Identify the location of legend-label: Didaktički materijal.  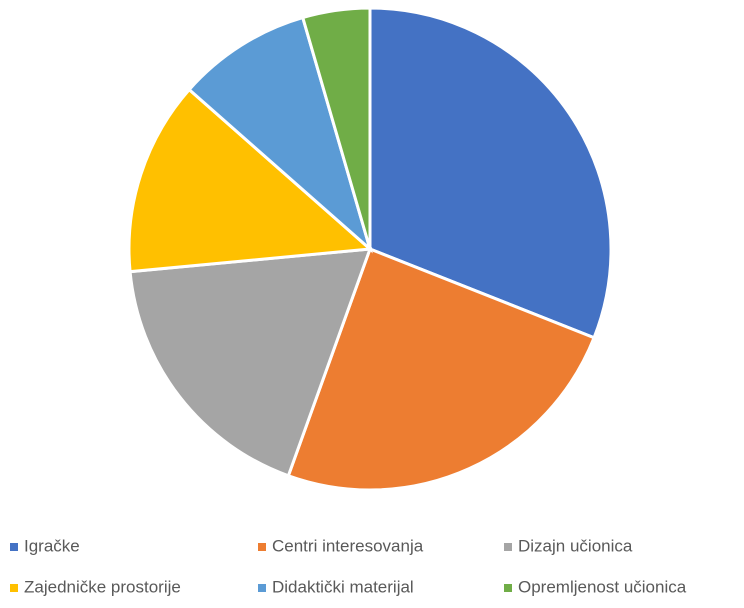
(343, 586).